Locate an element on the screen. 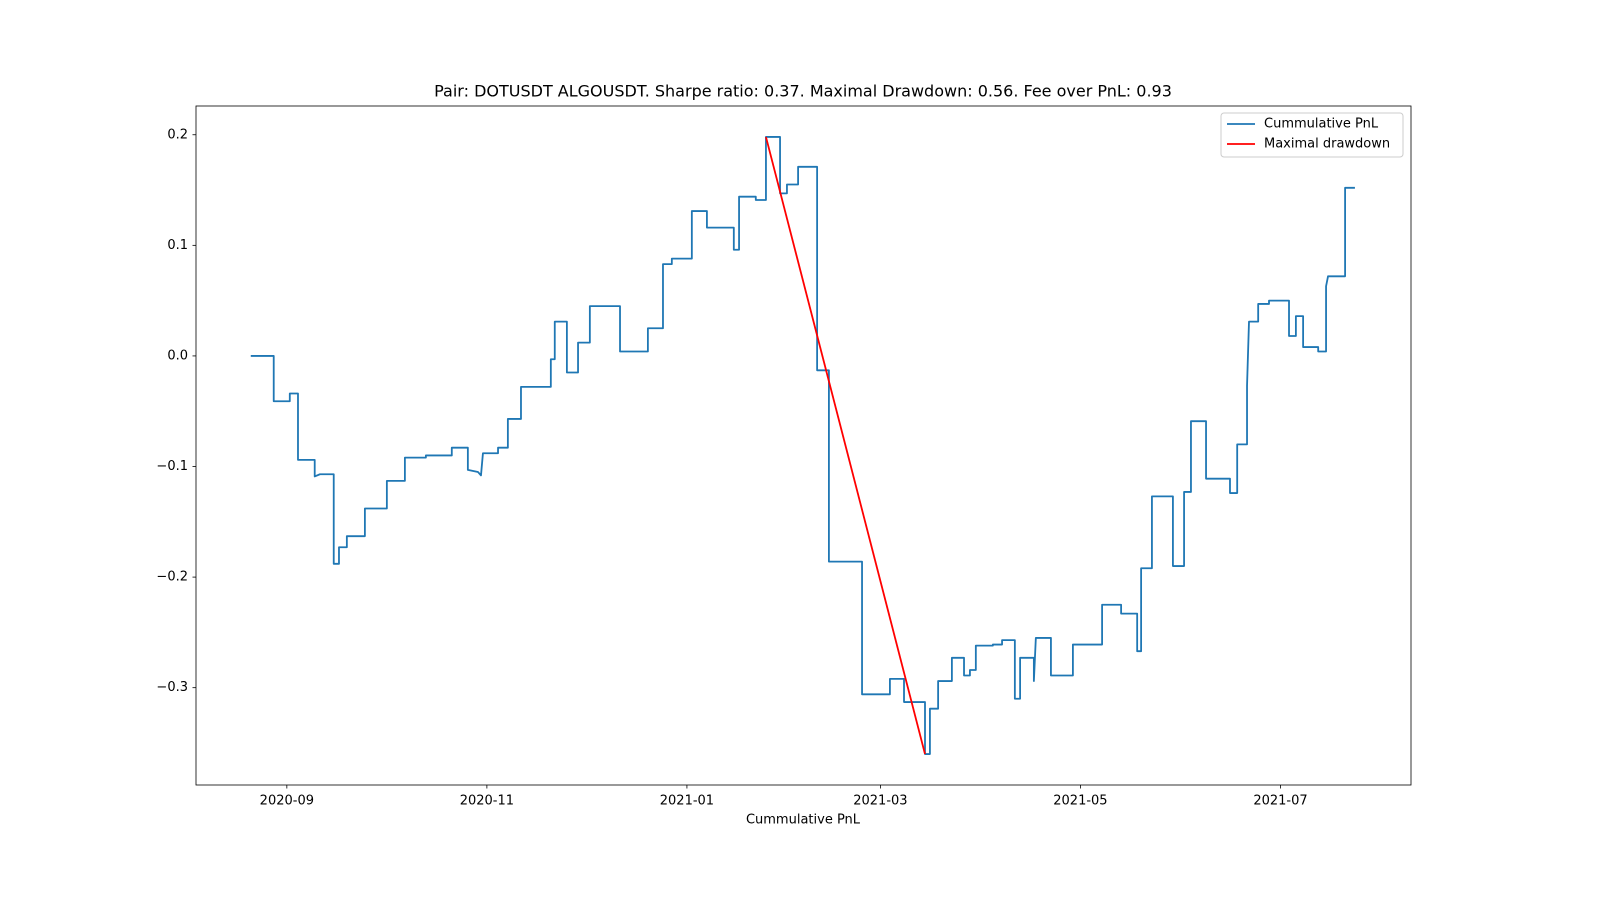  x-tick-label: 2021-01 is located at coordinates (687, 801).